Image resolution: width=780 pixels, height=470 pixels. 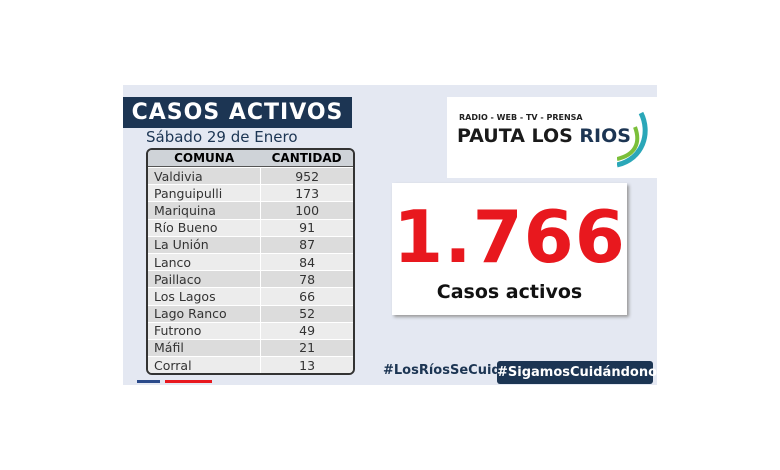 I want to click on table-row: Valdivia 952, so click(x=250, y=176).